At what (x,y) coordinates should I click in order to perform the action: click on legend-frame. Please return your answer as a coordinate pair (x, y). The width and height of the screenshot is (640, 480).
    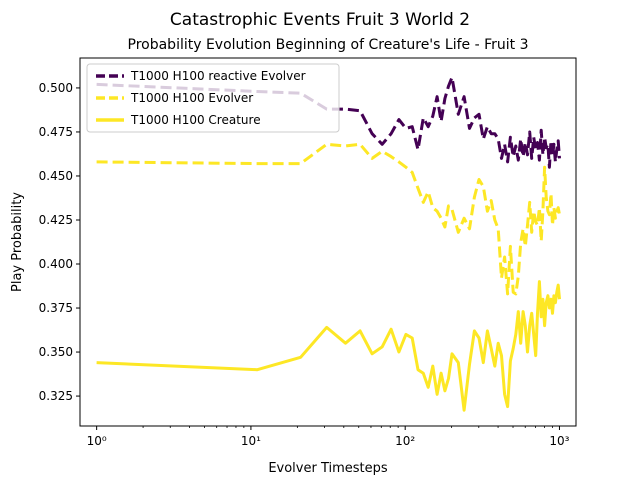
    Looking at the image, I should click on (213, 98).